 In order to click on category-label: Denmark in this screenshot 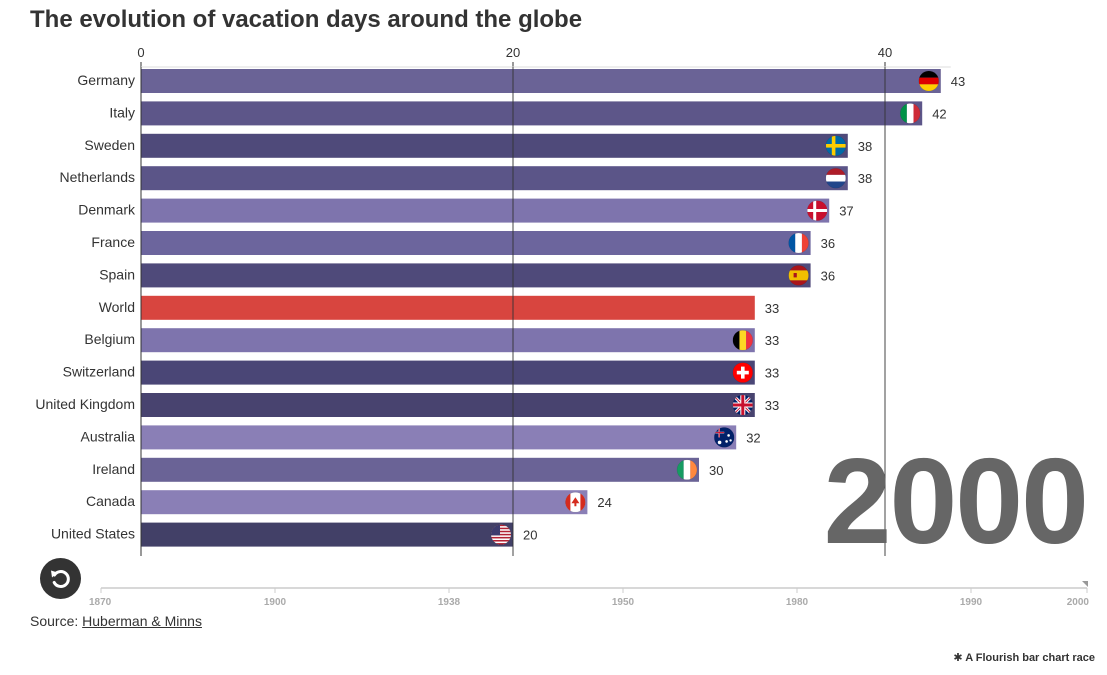, I will do `click(107, 210)`.